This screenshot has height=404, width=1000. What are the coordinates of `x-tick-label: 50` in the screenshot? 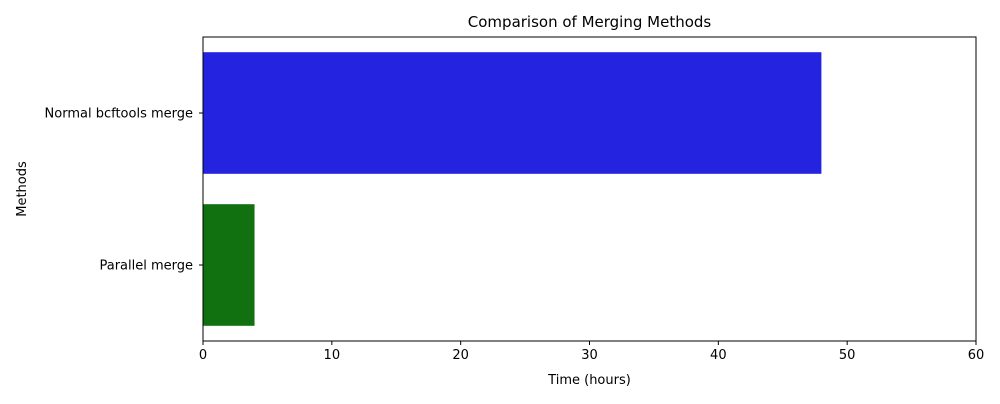 It's located at (847, 355).